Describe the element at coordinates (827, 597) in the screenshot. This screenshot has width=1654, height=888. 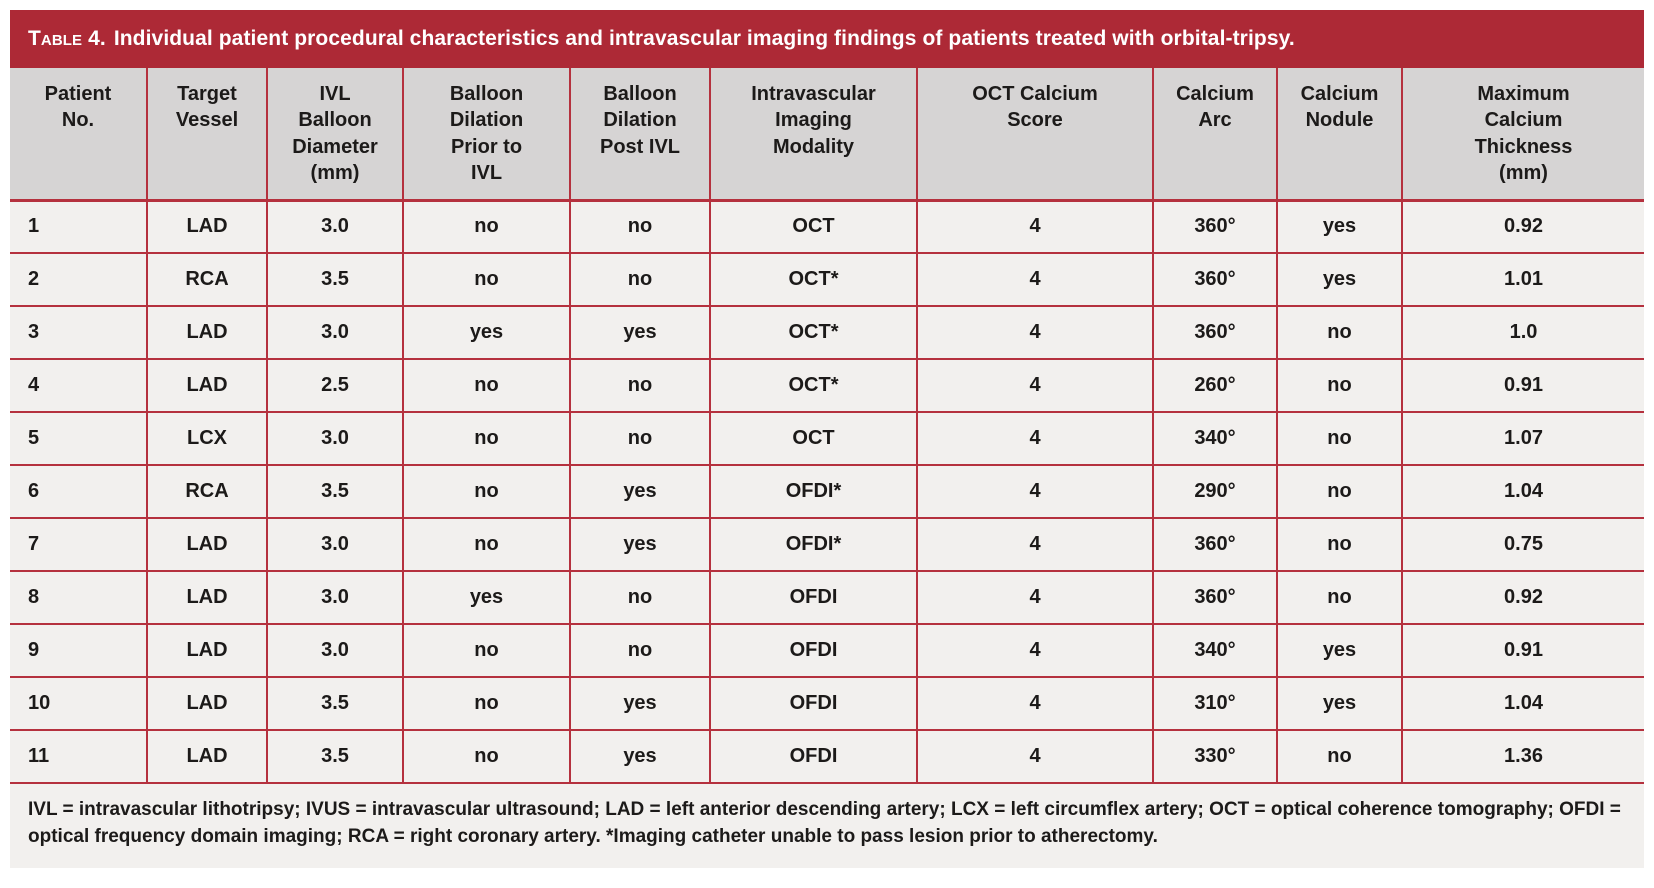
I see `table-row: 8 LAD 3.0 yes no OFDI 4 360° no 0.92` at that location.